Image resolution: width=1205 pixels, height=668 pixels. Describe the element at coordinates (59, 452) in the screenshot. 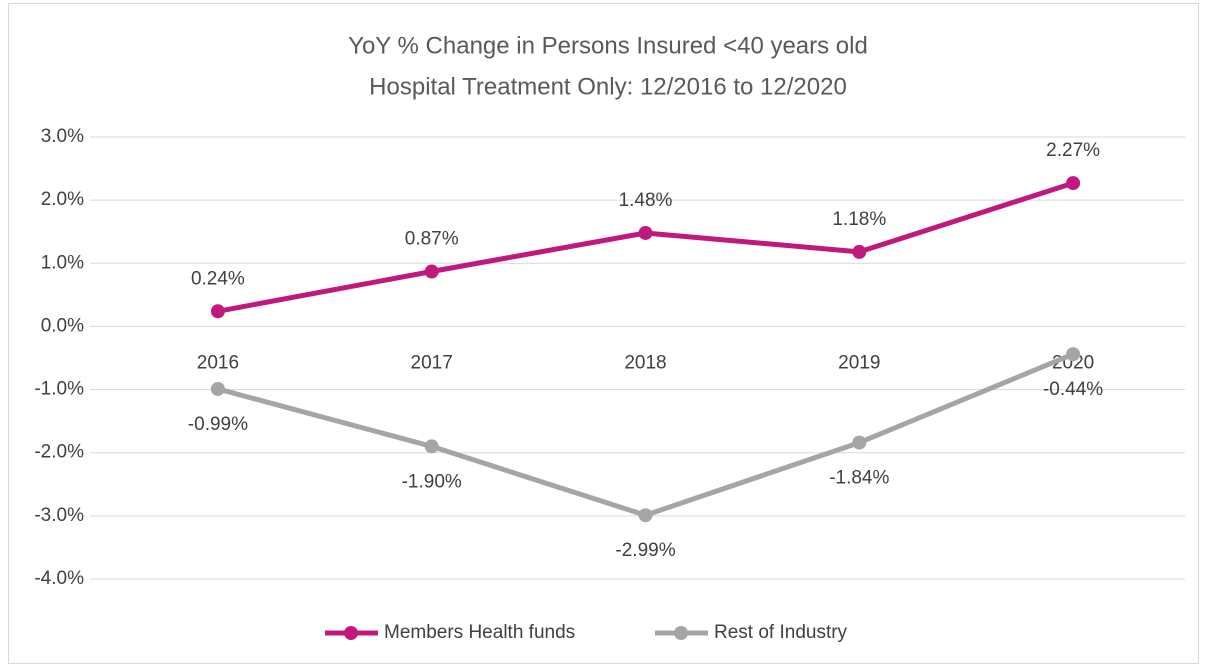

I see `y-tick-label: -2.0%` at that location.